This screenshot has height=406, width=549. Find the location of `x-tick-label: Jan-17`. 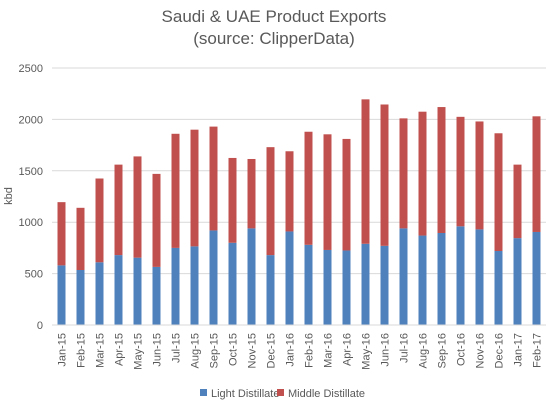

x-tick-label: Jan-17 is located at coordinates (519, 350).